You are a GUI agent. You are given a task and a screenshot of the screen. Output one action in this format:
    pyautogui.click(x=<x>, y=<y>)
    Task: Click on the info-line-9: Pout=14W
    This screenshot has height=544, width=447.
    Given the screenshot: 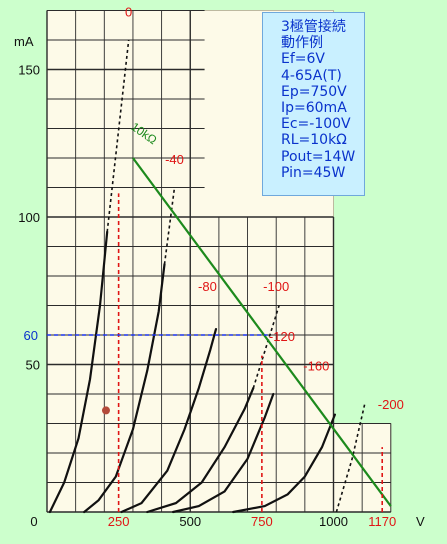 What is the action you would take?
    pyautogui.click(x=318, y=156)
    